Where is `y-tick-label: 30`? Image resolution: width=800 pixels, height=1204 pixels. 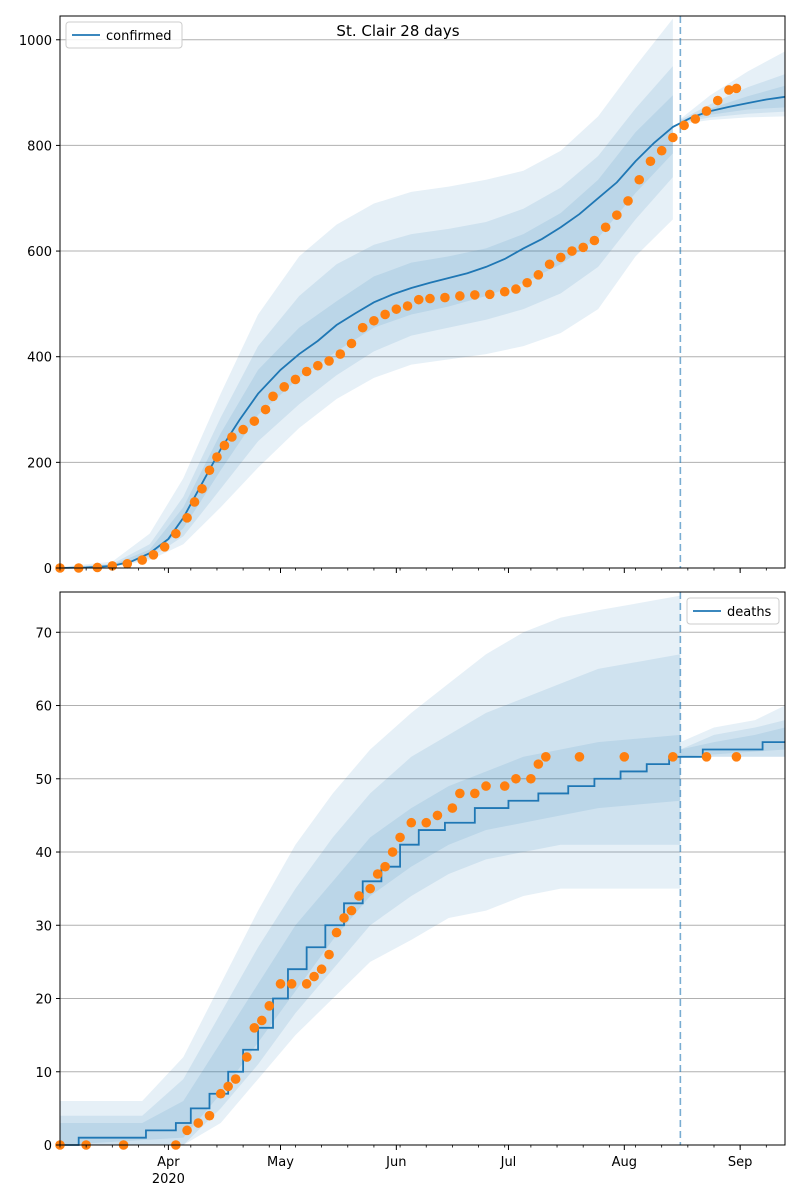
y-tick-label: 30 is located at coordinates (43, 926).